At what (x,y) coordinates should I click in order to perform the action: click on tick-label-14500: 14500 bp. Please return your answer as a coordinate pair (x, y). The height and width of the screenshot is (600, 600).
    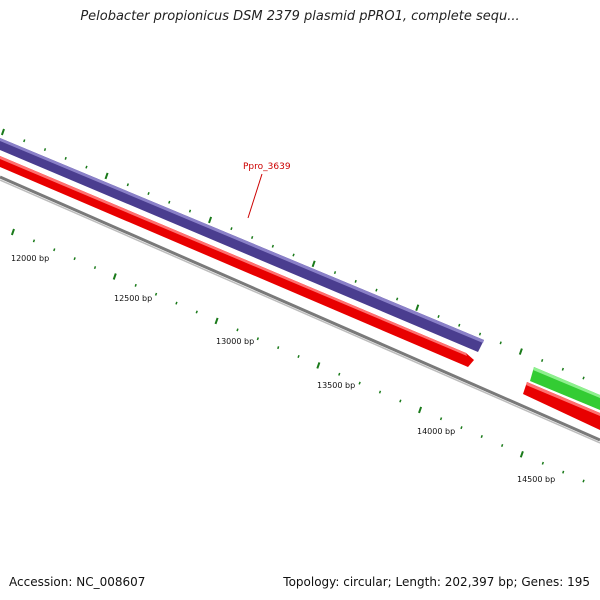
    Looking at the image, I should click on (536, 479).